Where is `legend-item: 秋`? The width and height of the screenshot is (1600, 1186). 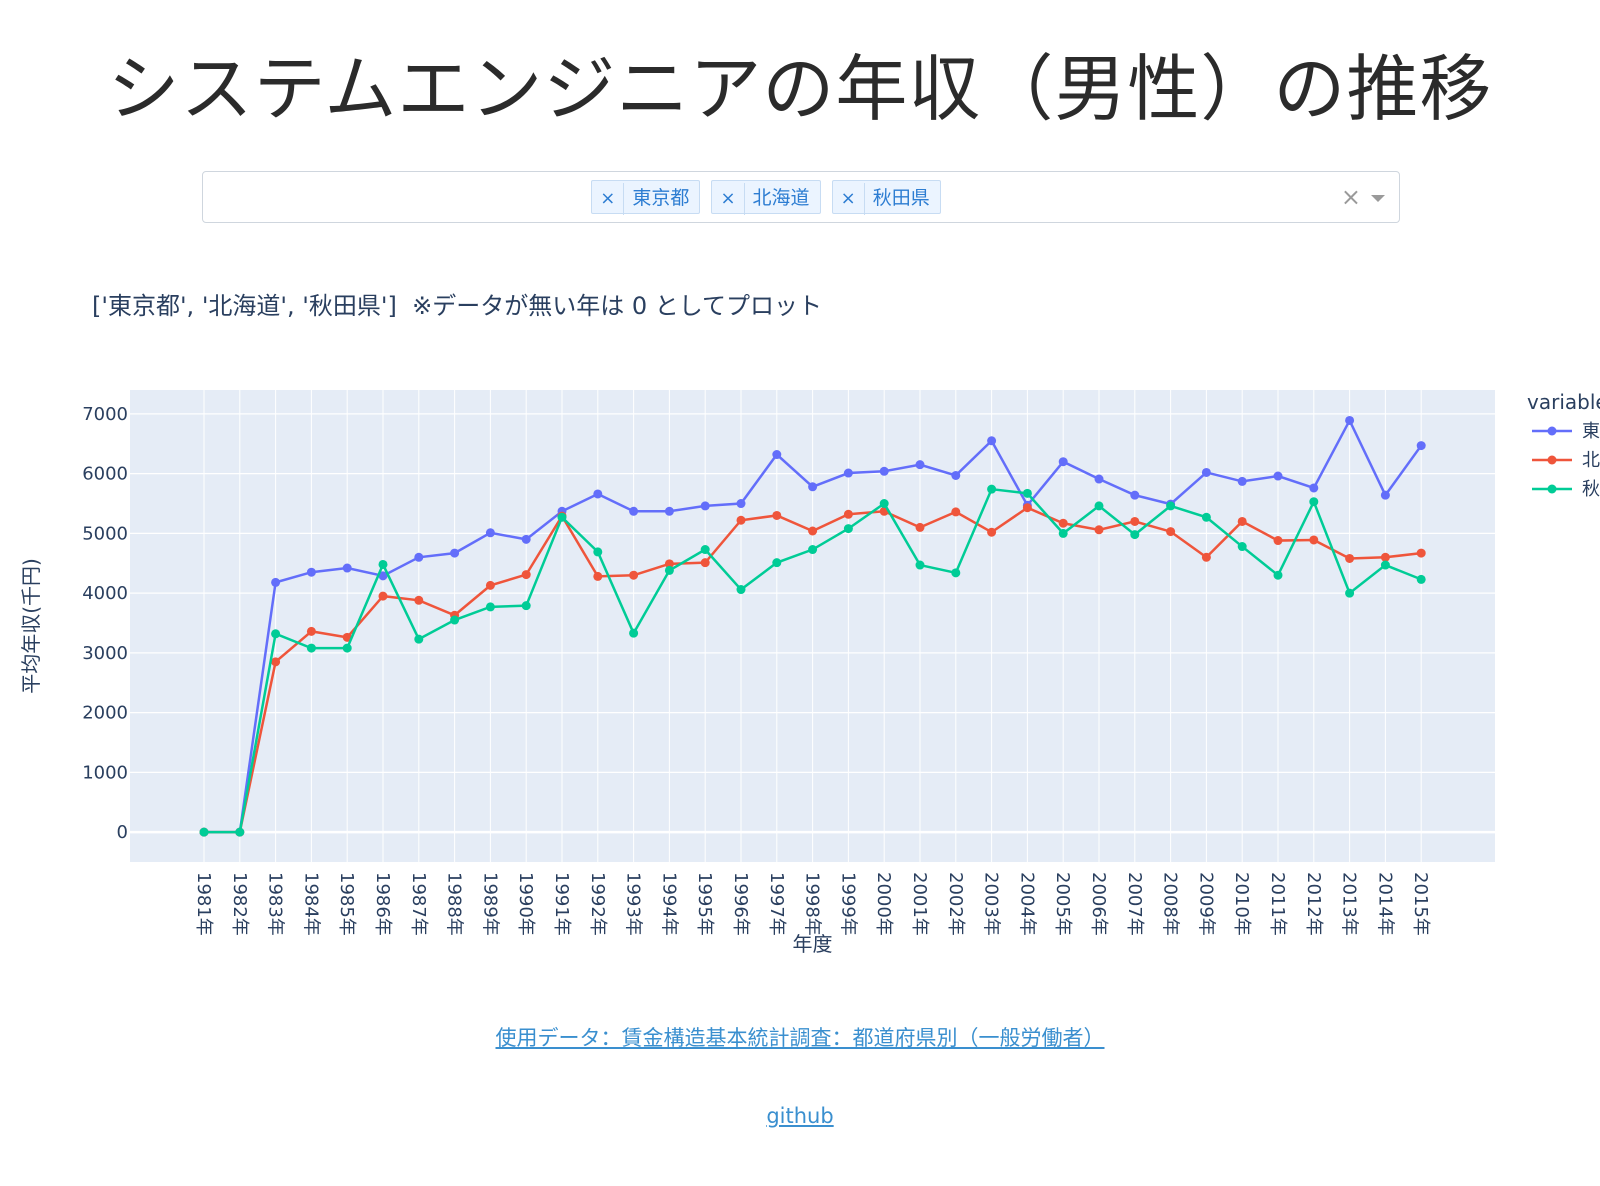 legend-item: 秋 is located at coordinates (1566, 489).